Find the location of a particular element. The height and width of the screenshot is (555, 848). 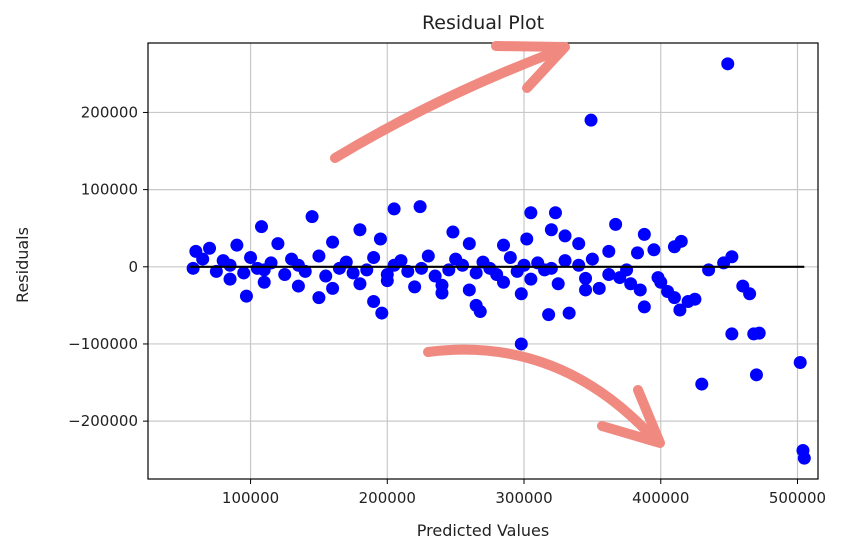

y-tick-label: 100000 is located at coordinates (109, 190).